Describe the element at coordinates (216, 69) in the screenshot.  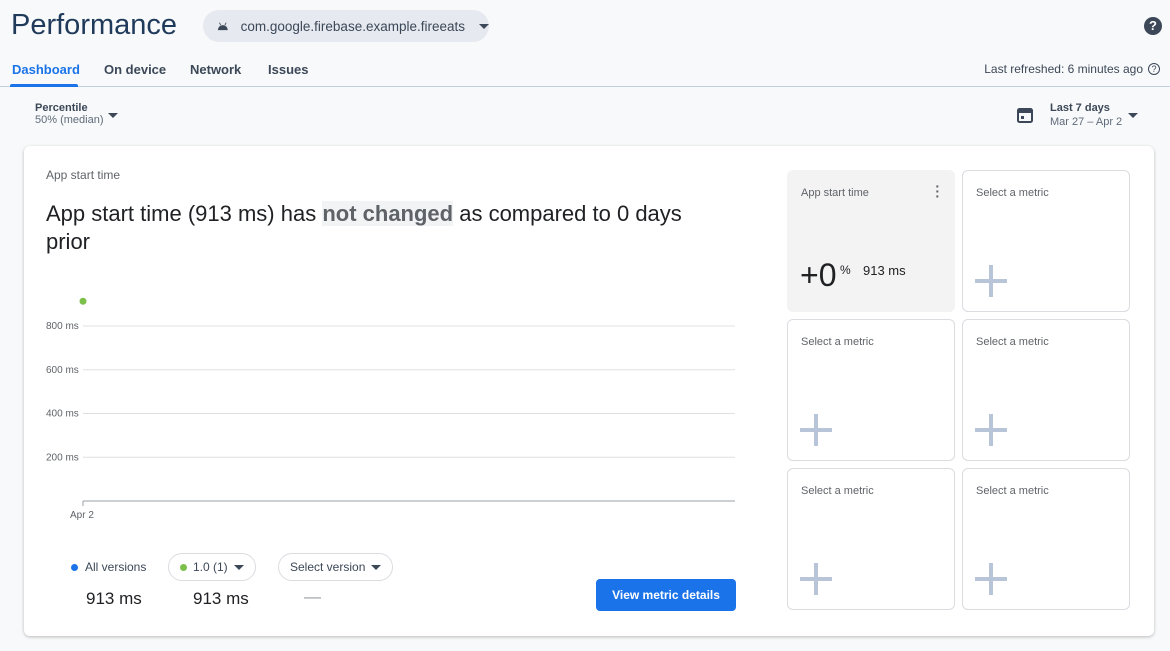
I see `tab-network: Network` at that location.